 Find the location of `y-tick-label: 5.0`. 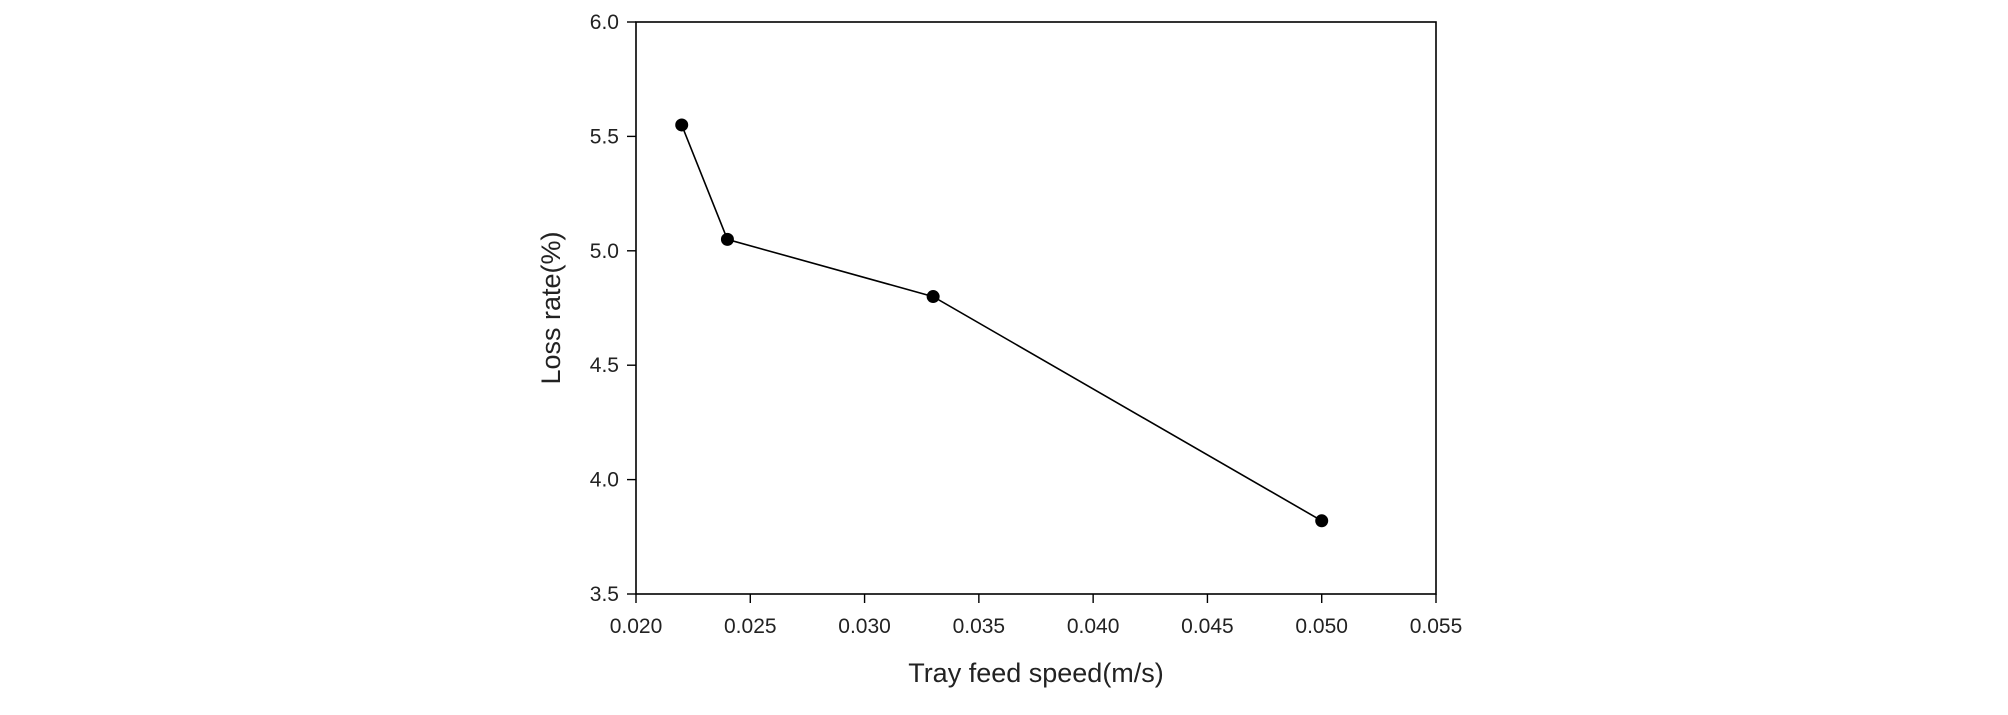

y-tick-label: 5.0 is located at coordinates (604, 251).